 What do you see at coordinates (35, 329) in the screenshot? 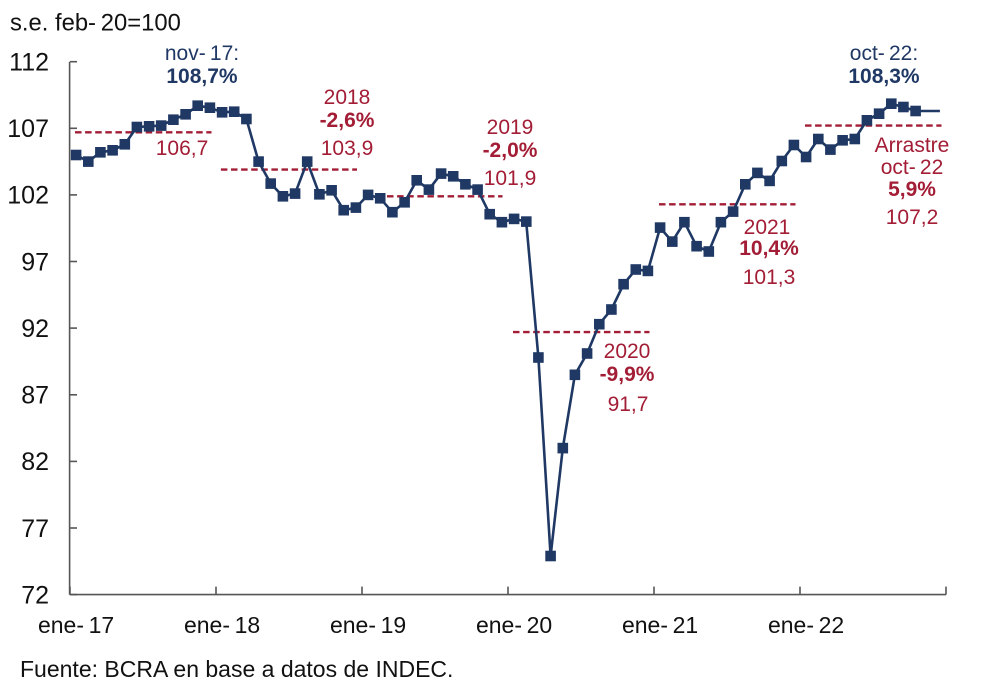
I see `svg-text: 92` at bounding box center [35, 329].